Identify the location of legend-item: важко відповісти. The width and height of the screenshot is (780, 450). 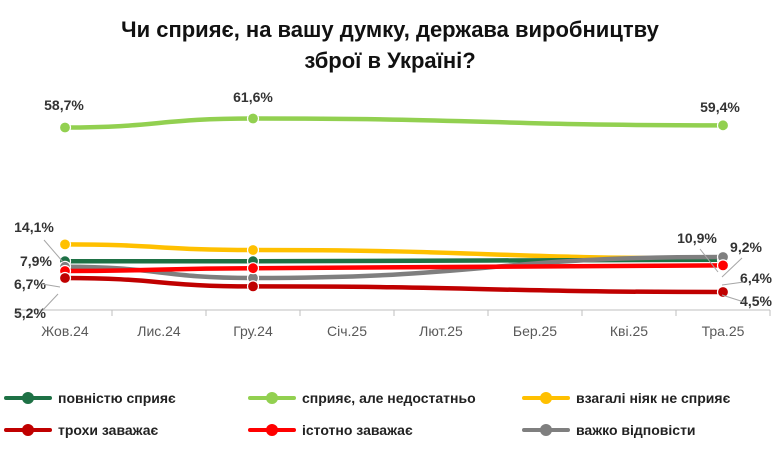
(609, 430).